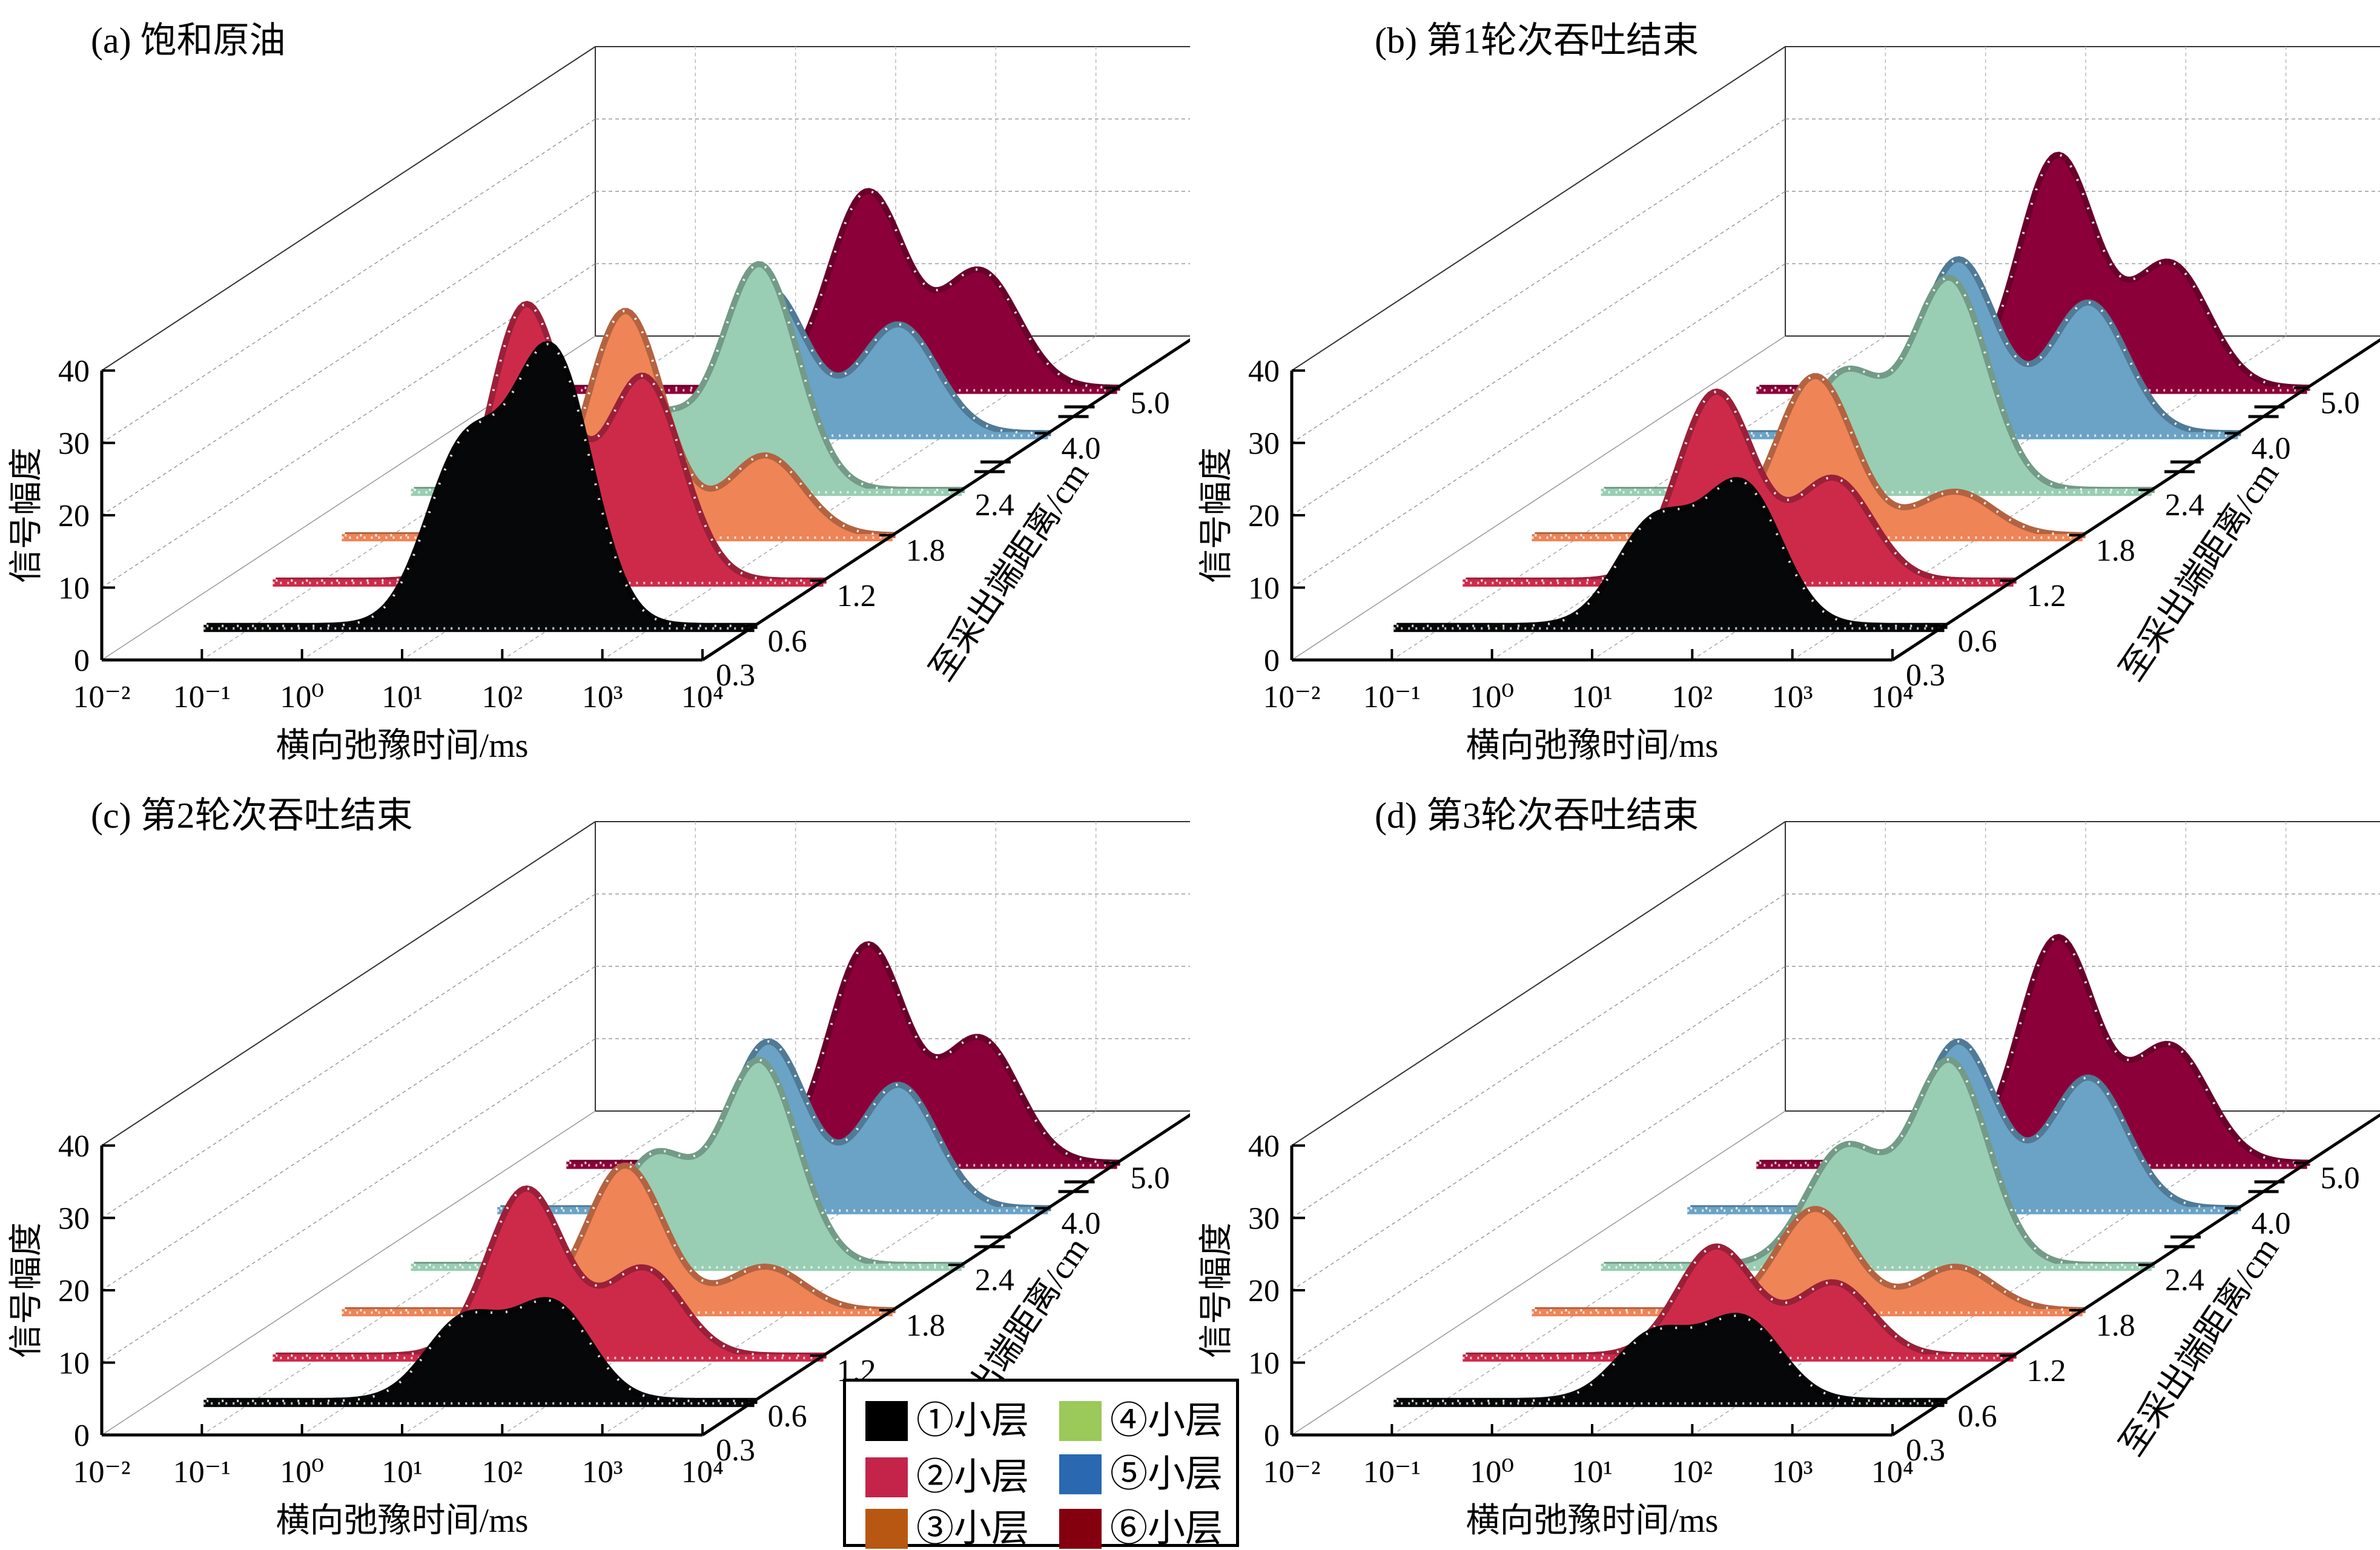  Describe the element at coordinates (1166, 1528) in the screenshot. I see `legend-label: ⑥小层` at that location.